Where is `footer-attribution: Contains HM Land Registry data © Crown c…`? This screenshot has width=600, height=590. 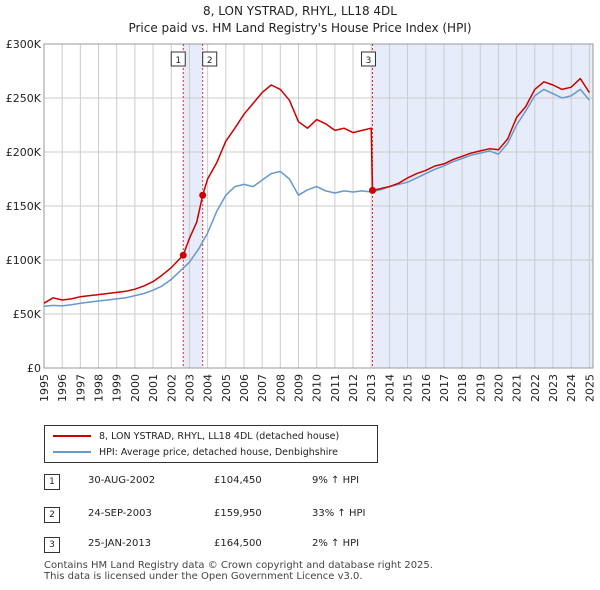
footer-attribution: Contains HM Land Registry data © Crown c… is located at coordinates (238, 571).